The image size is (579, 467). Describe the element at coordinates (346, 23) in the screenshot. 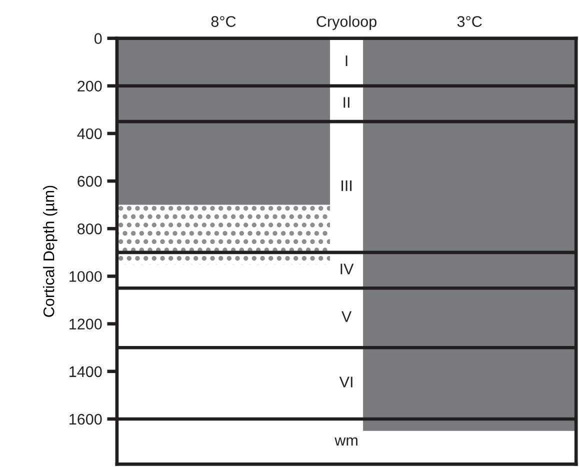

I see `x-tick-label: Cryoloop` at that location.